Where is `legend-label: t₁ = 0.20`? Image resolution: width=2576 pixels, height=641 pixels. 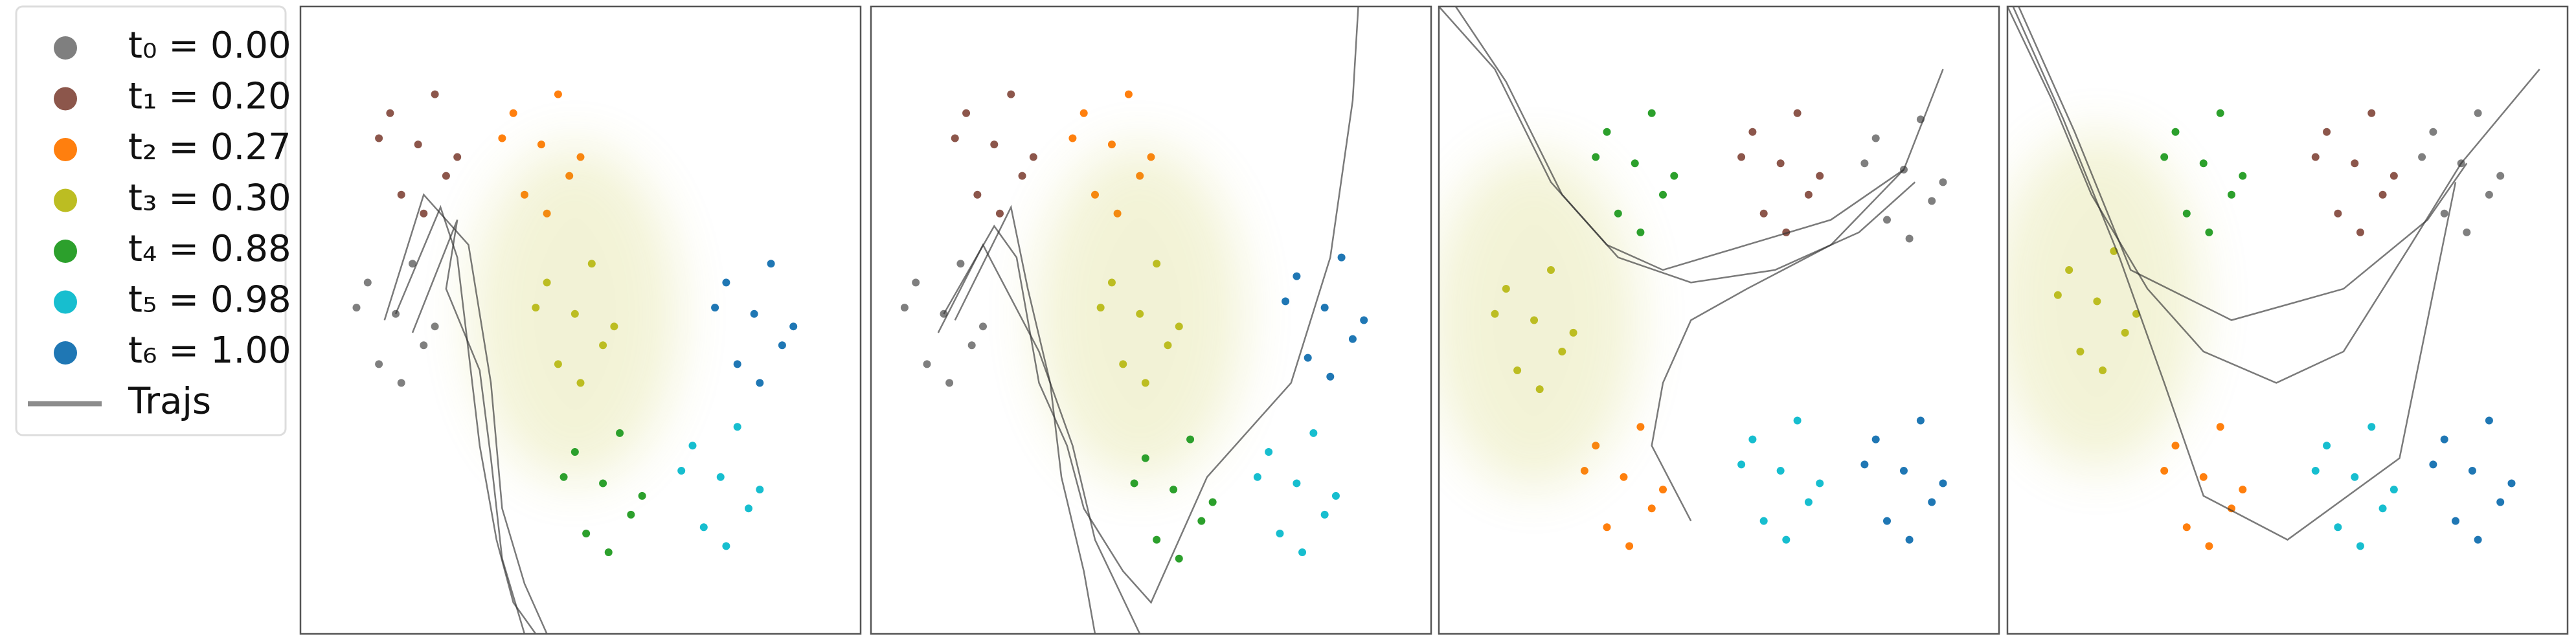 legend-label: t₁ = 0.20 is located at coordinates (210, 97).